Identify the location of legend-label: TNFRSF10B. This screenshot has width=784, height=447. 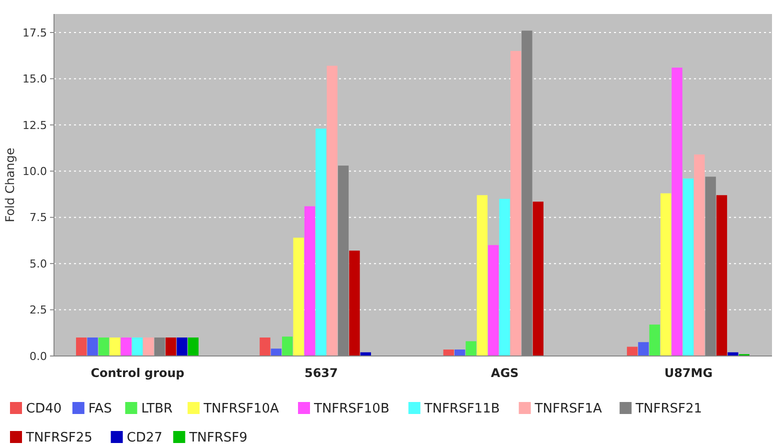
(351, 409).